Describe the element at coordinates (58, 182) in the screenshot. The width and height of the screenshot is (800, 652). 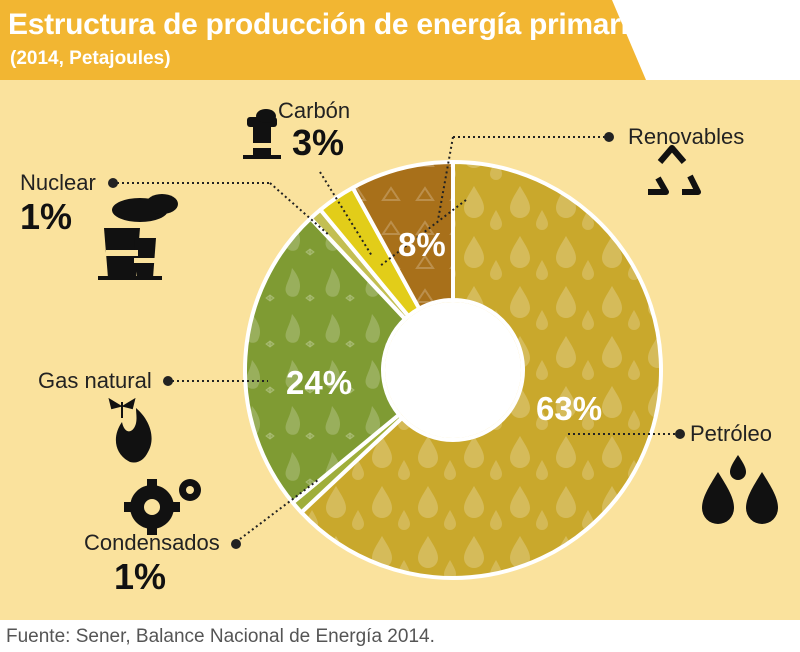
I see `label-nuclear: Nuclear` at that location.